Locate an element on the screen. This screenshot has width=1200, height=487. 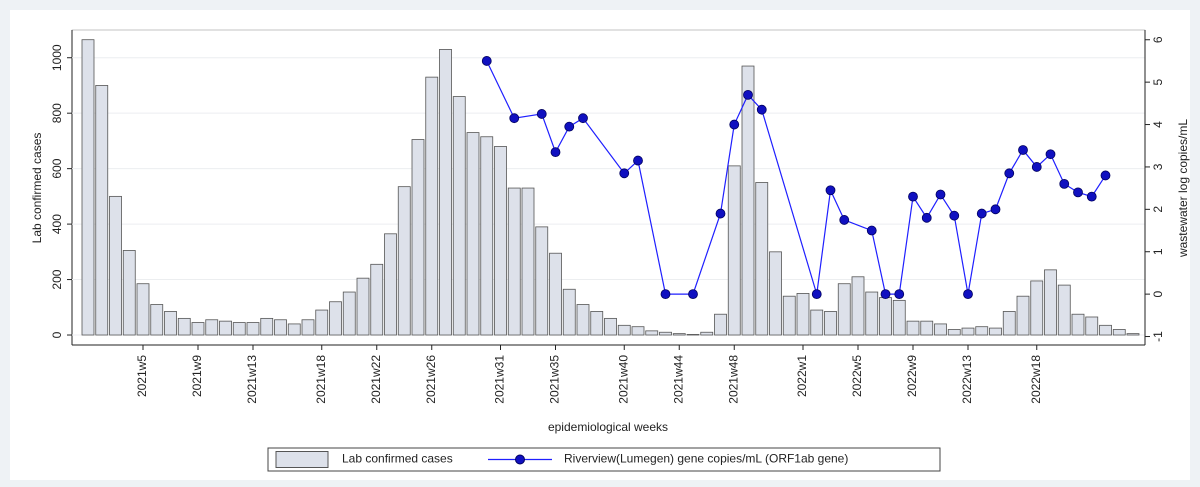
x-tick-label: 2021w13 is located at coordinates (252, 379).